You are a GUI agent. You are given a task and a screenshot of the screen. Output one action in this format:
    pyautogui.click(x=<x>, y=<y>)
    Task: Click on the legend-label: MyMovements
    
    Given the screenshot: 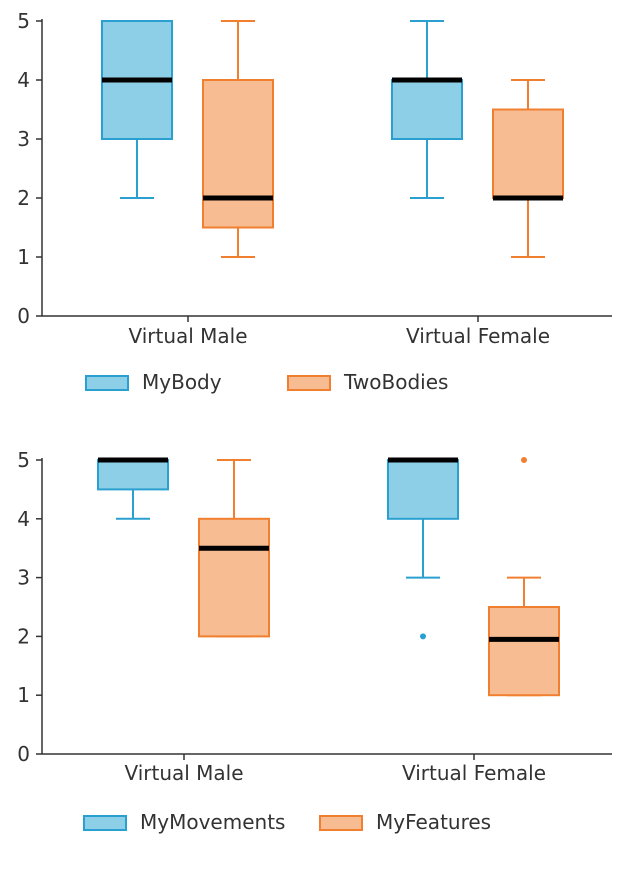 What is the action you would take?
    pyautogui.click(x=212, y=822)
    